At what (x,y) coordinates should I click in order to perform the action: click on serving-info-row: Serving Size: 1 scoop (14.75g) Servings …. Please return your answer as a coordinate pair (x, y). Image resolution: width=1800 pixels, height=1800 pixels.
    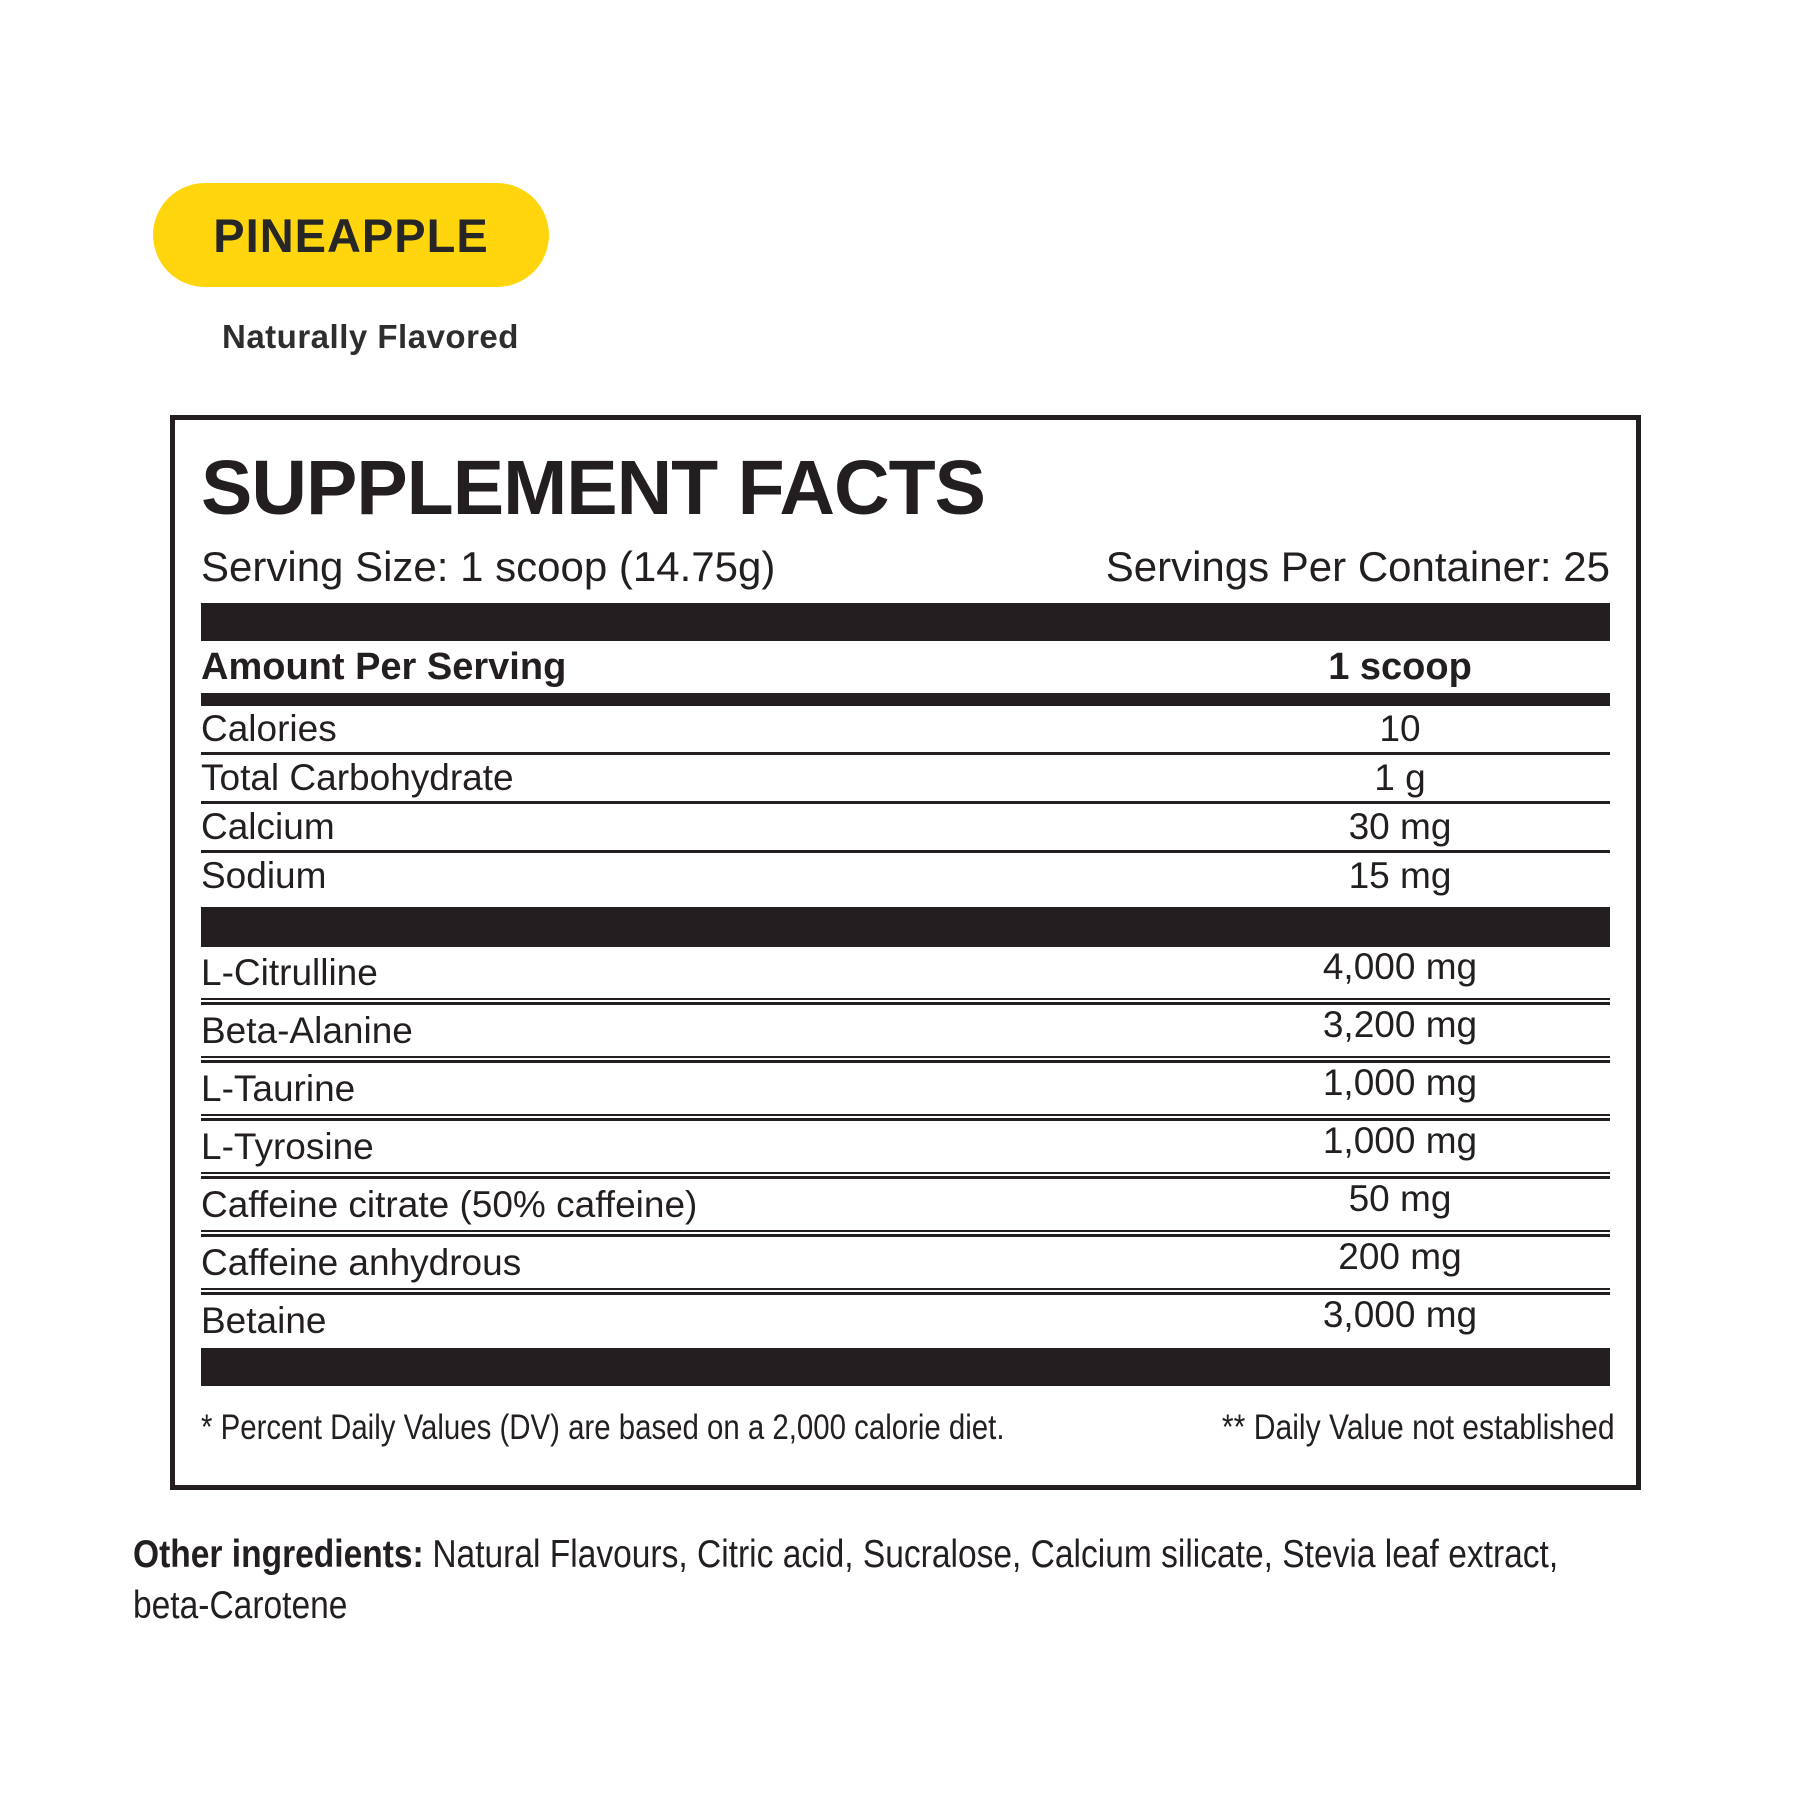
    Looking at the image, I should click on (905, 567).